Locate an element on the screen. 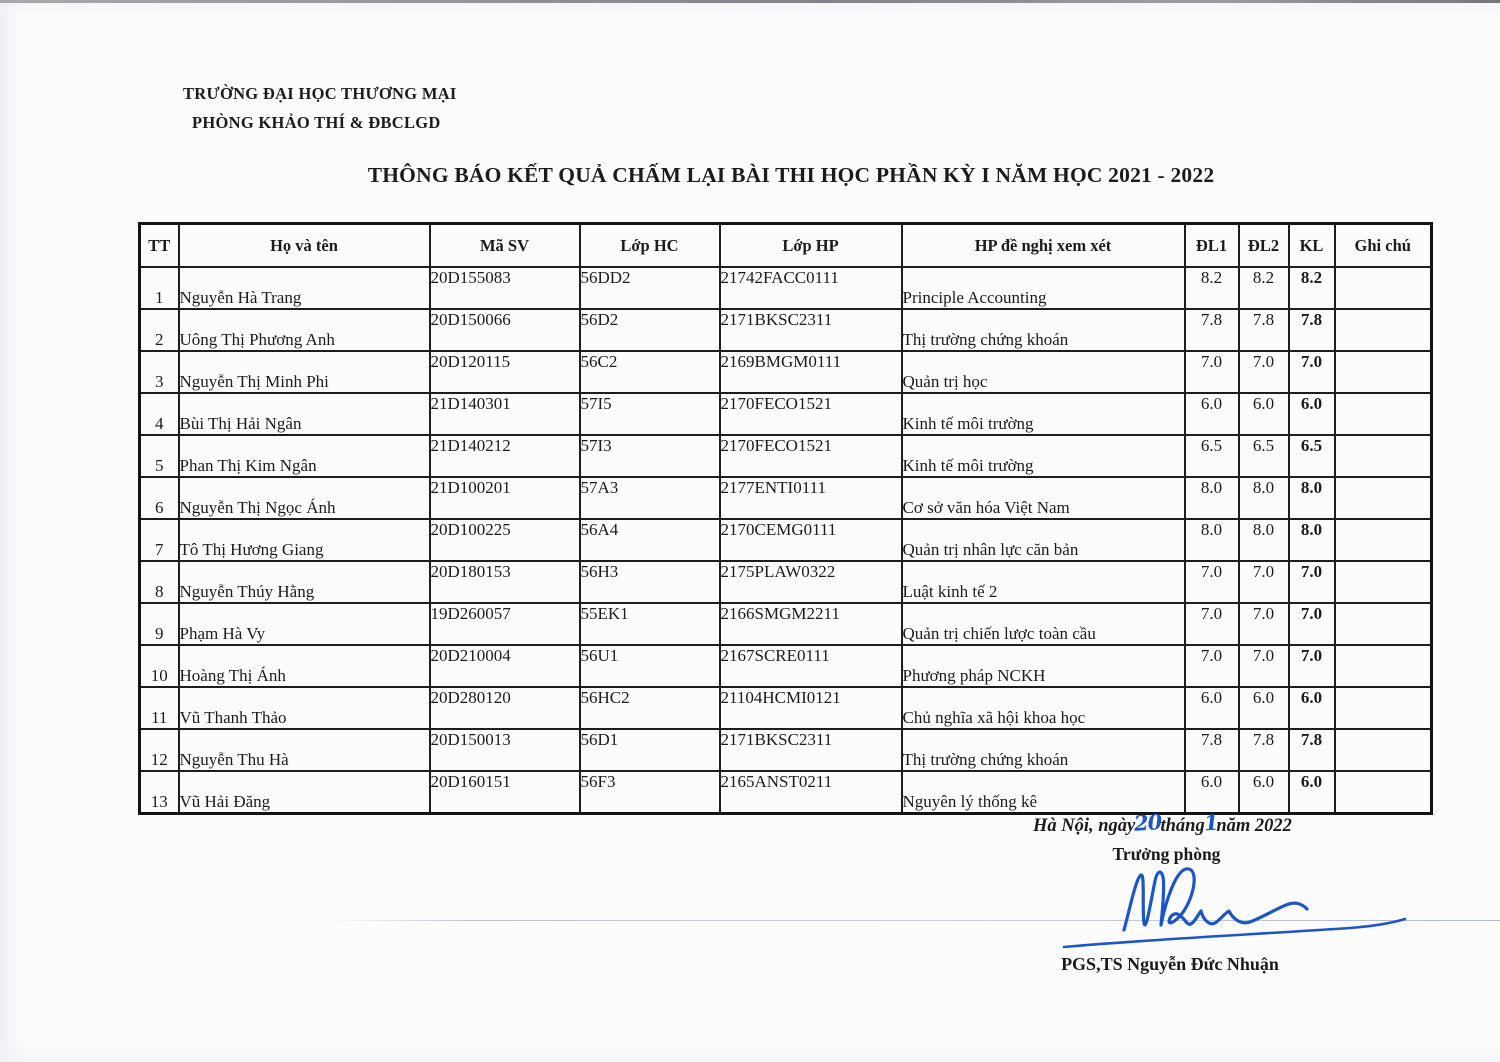 This screenshot has height=1062, width=1500. cell-class_hc: 56HC2 is located at coordinates (649, 708).